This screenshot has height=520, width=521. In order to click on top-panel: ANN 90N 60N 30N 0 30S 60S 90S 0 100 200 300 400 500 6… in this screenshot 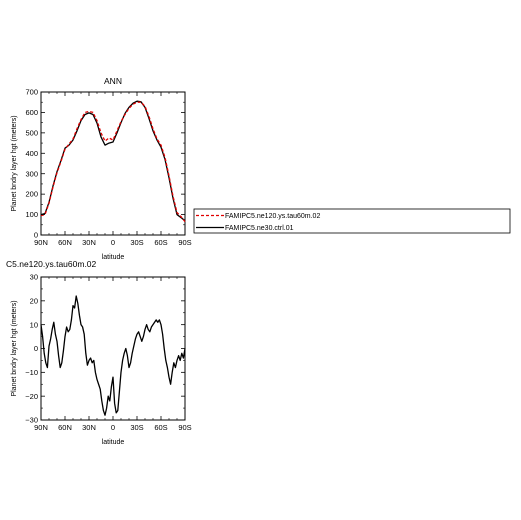, I will do `click(101, 168)`.